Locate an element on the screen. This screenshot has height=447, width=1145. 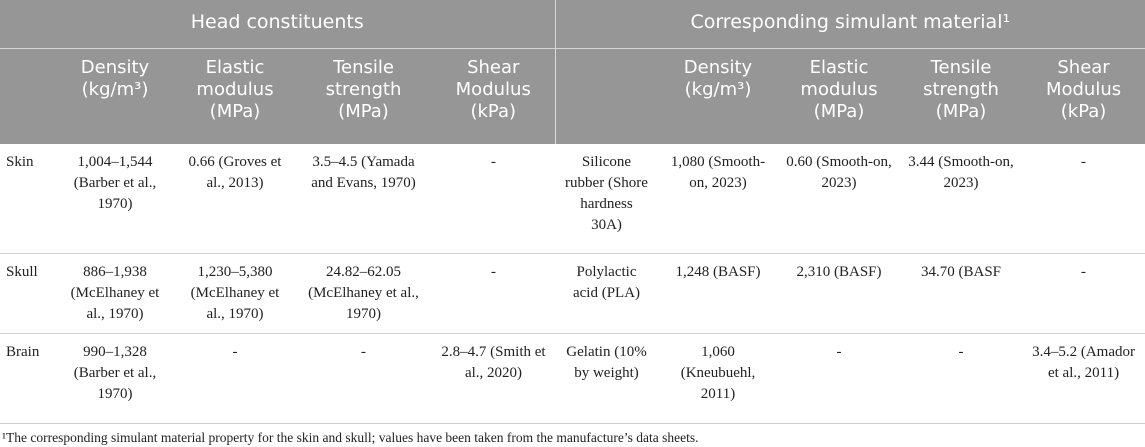
table-cell: 24.82–62.05 (McElhaney et al., 1970) is located at coordinates (363, 293).